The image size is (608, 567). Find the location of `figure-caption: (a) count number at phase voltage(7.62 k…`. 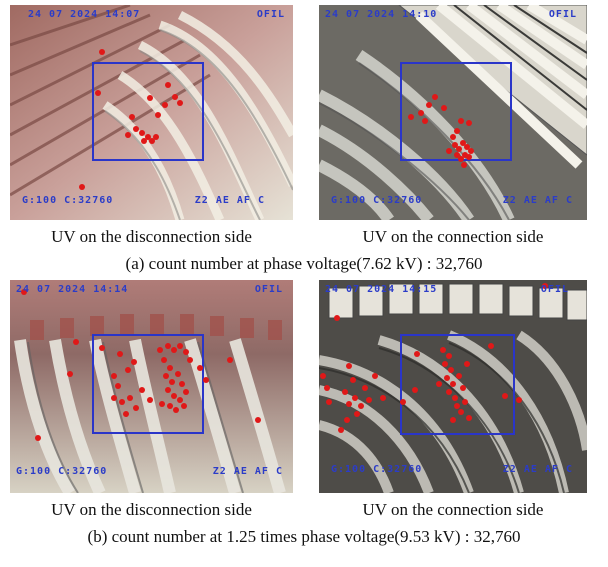

figure-caption: (a) count number at phase voltage(7.62 k… is located at coordinates (304, 263).